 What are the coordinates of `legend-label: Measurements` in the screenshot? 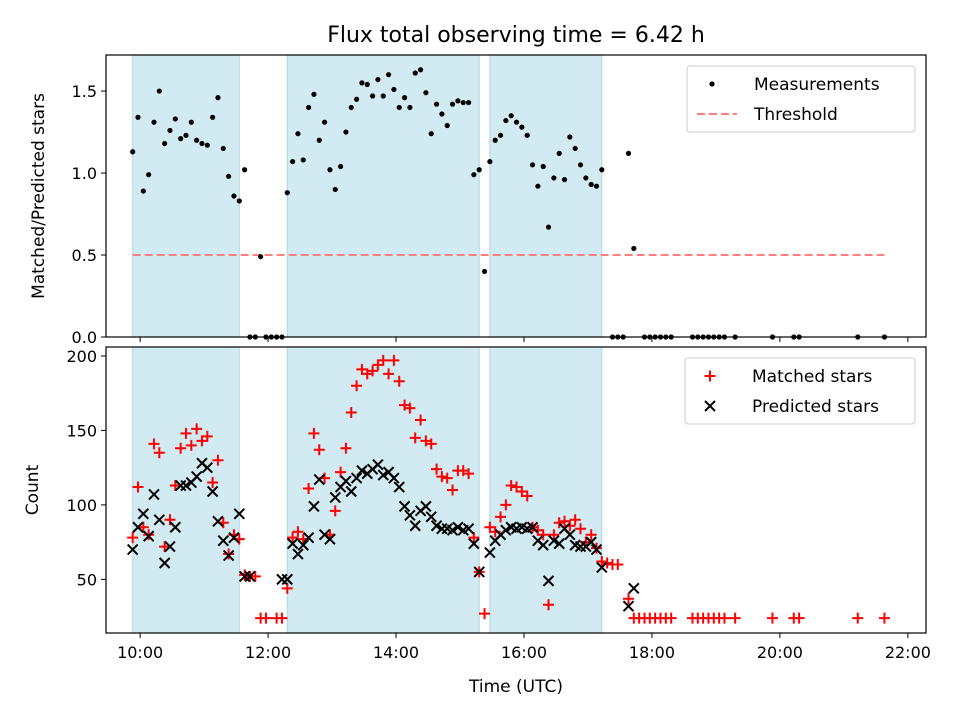 It's located at (817, 85).